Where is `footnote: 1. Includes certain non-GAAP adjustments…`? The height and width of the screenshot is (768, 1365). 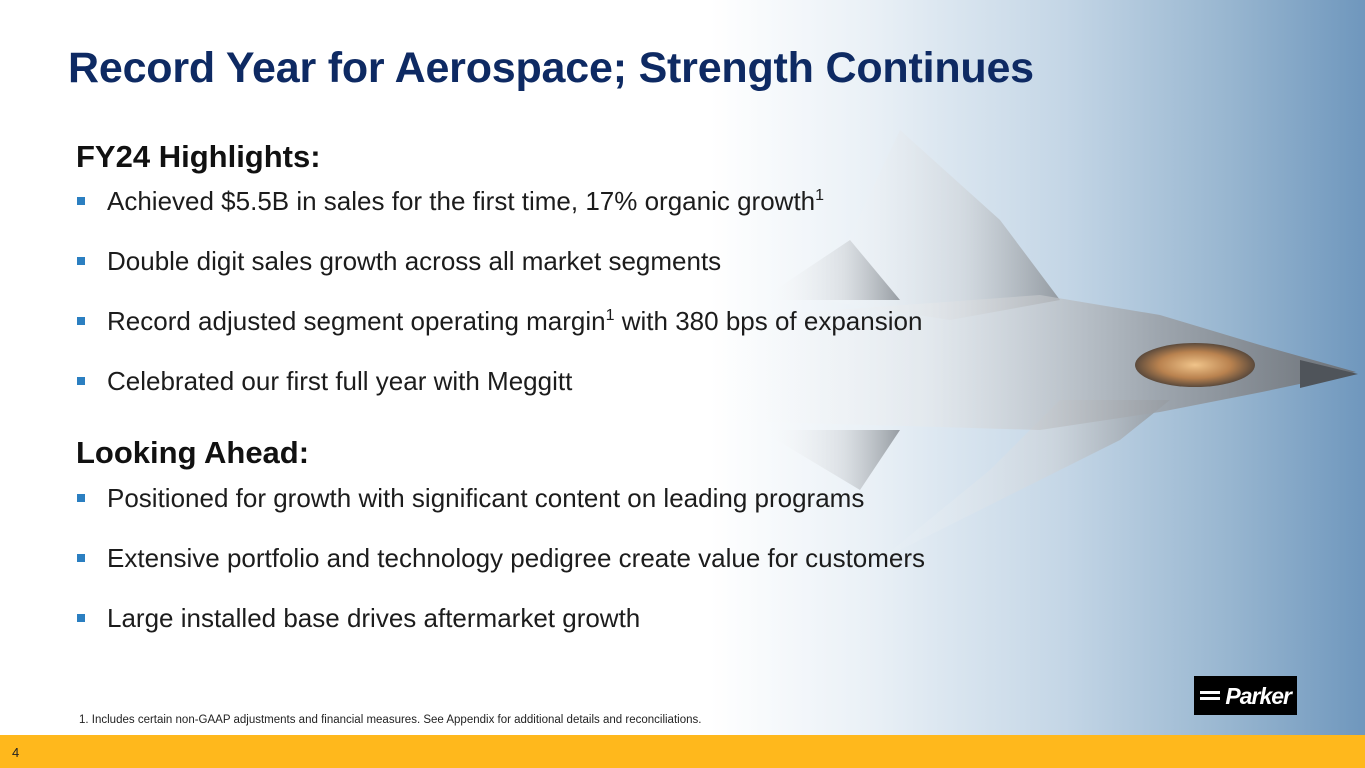 footnote: 1. Includes certain non-GAAP adjustments… is located at coordinates (390, 720).